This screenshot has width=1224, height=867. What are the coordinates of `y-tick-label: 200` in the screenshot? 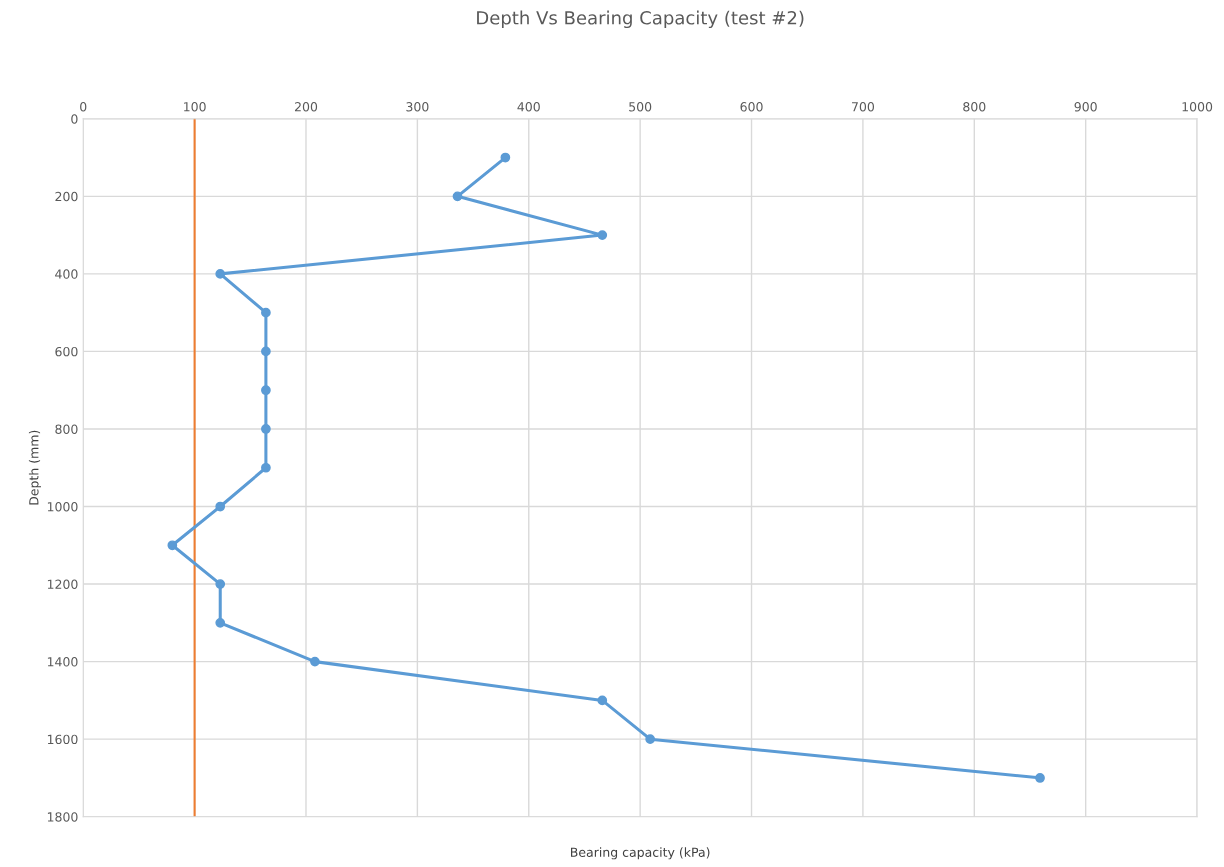 It's located at (66, 196).